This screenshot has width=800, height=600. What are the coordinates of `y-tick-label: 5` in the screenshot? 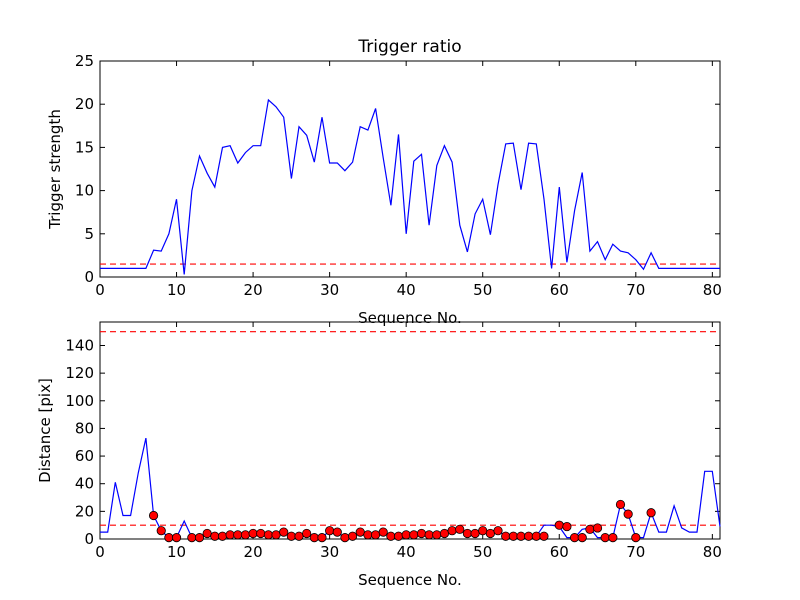 It's located at (89, 234).